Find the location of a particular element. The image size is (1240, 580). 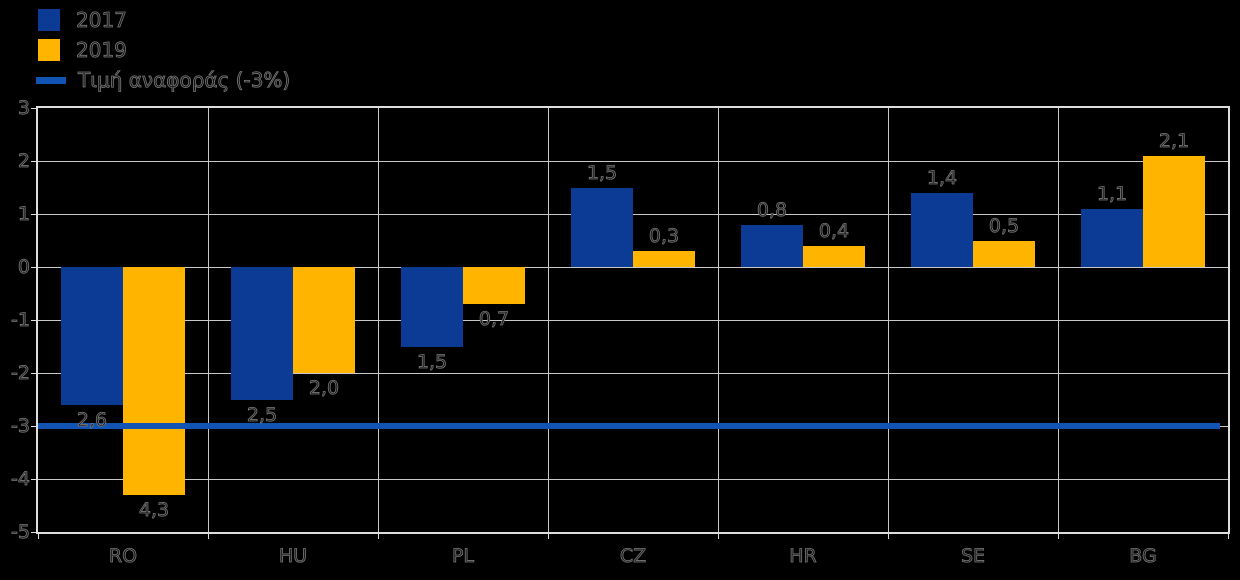

bar-2019-RO is located at coordinates (154, 381).